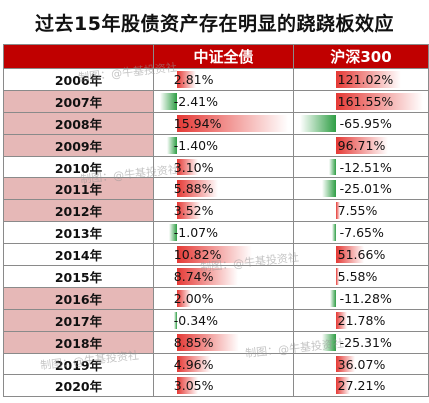  I want to click on table-row: 2013年 -1.07% -7.65%, so click(216, 233).